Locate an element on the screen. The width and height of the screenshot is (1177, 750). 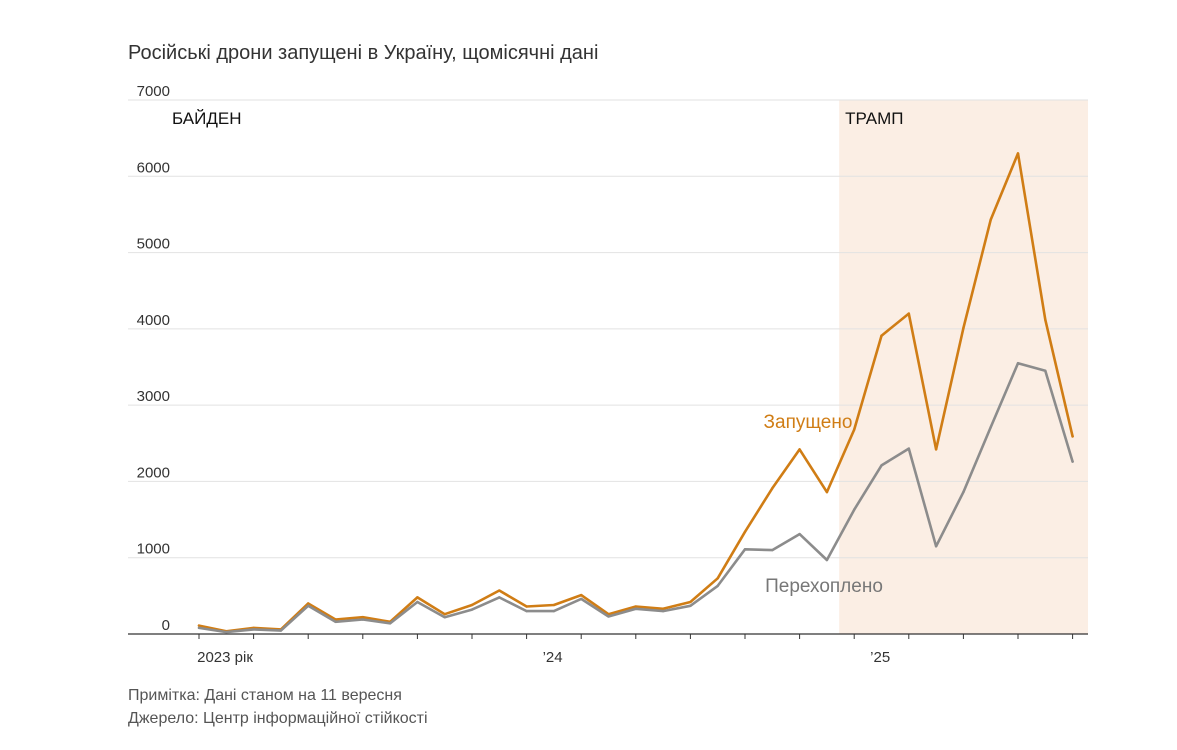
y-tick-label: 7000 is located at coordinates (153, 91).